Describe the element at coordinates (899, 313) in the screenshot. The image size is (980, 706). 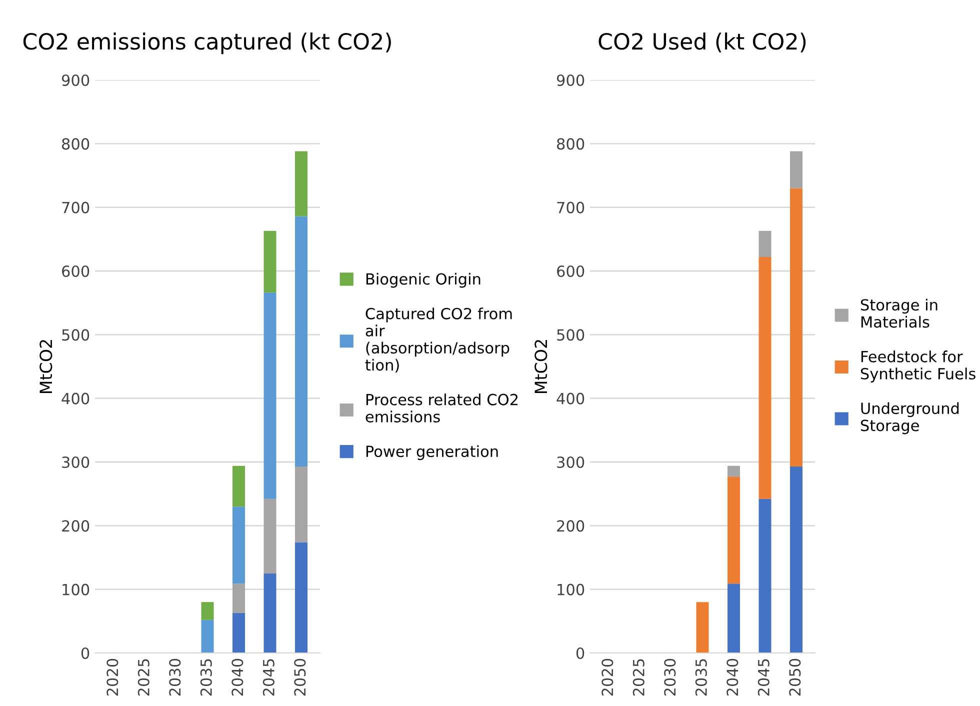
I see `legend-label: Storage in Materials` at that location.